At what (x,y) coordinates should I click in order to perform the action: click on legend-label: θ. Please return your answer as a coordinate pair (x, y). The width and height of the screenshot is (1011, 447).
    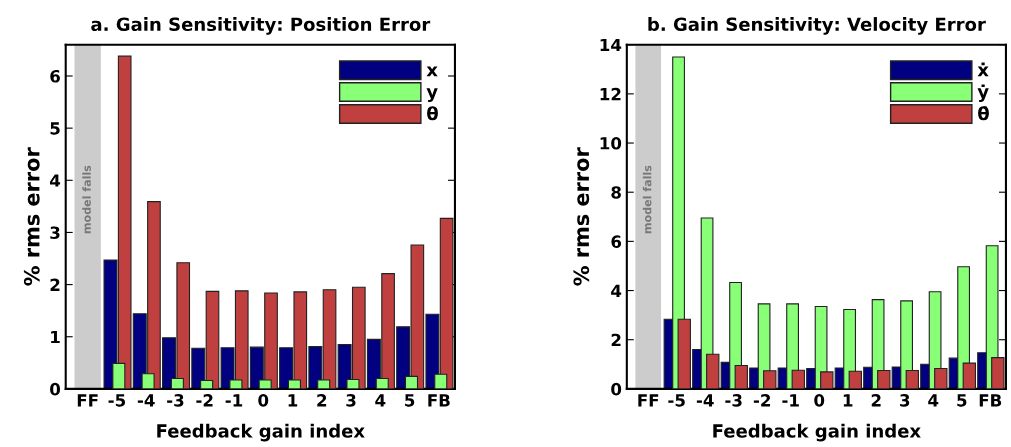
    Looking at the image, I should click on (432, 113).